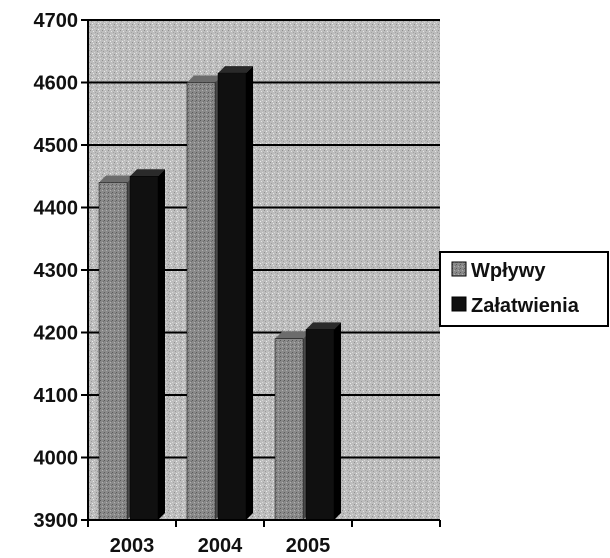  I want to click on x-tick-label: 2005, so click(308, 546).